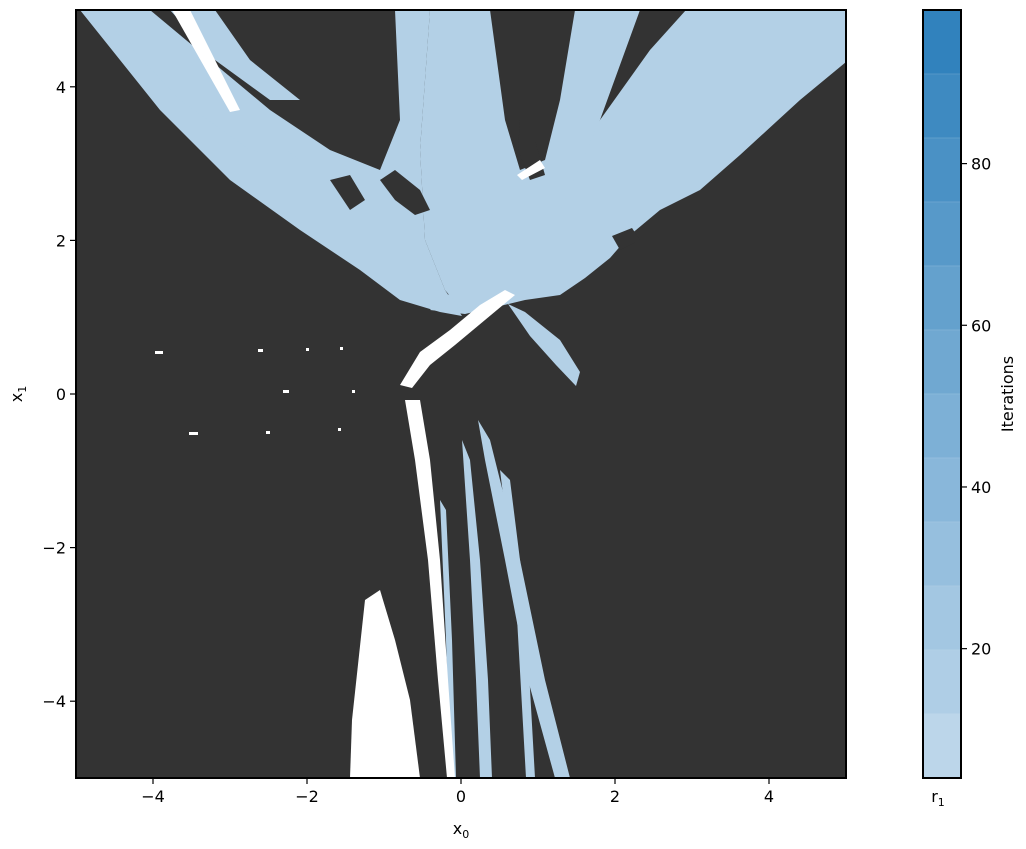 This screenshot has width=1026, height=849. Describe the element at coordinates (430, 589) in the screenshot. I see `white-trunk` at that location.